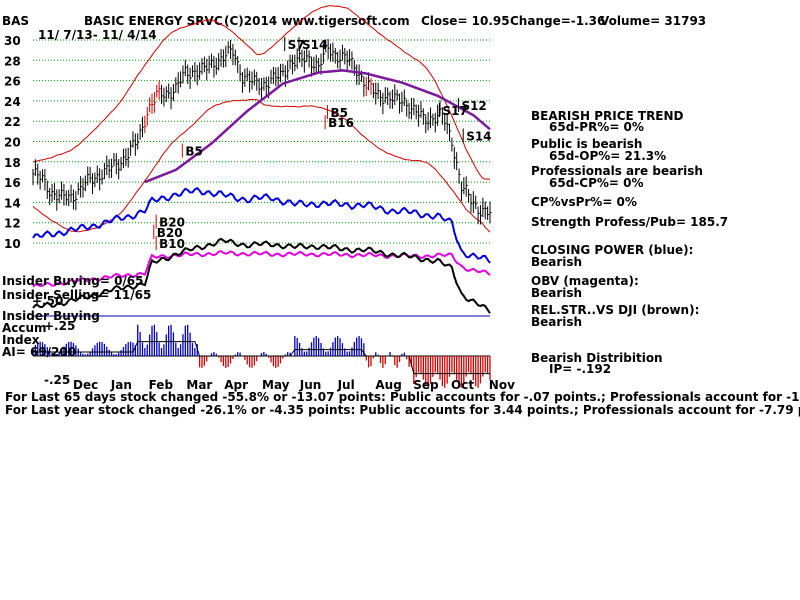 The width and height of the screenshot is (800, 600). Describe the element at coordinates (557, 21) in the screenshot. I see `chart-change: Change=-1.36` at that location.